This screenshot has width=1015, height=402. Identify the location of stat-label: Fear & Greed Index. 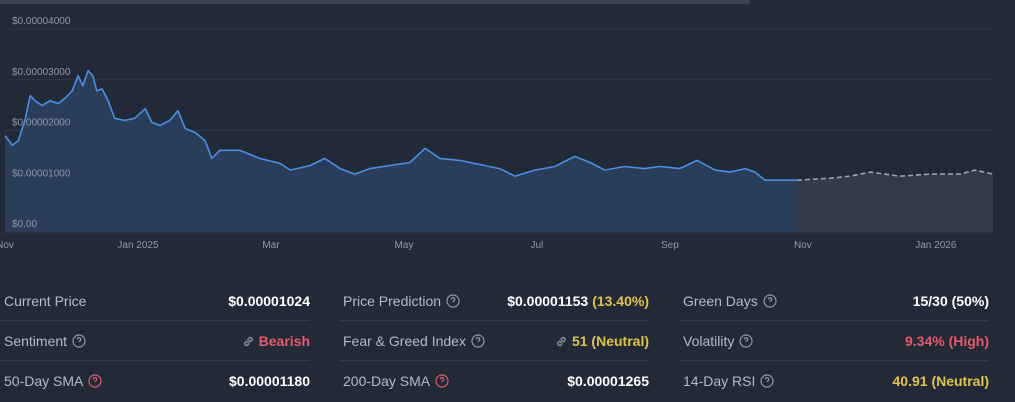
(414, 341).